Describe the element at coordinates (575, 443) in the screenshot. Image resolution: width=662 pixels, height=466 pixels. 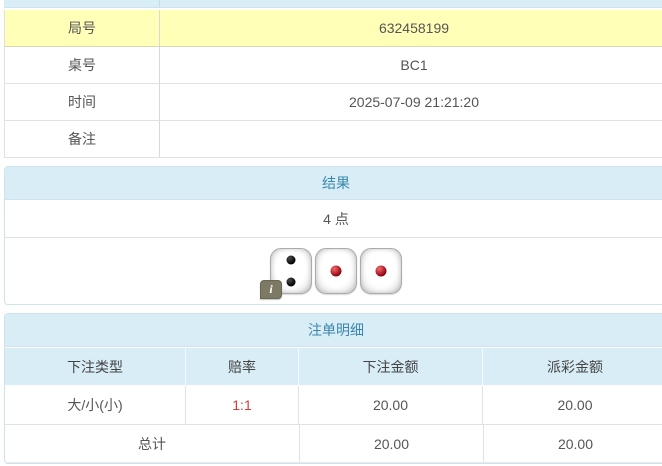
I see `total-payout-amount: 20.00` at that location.